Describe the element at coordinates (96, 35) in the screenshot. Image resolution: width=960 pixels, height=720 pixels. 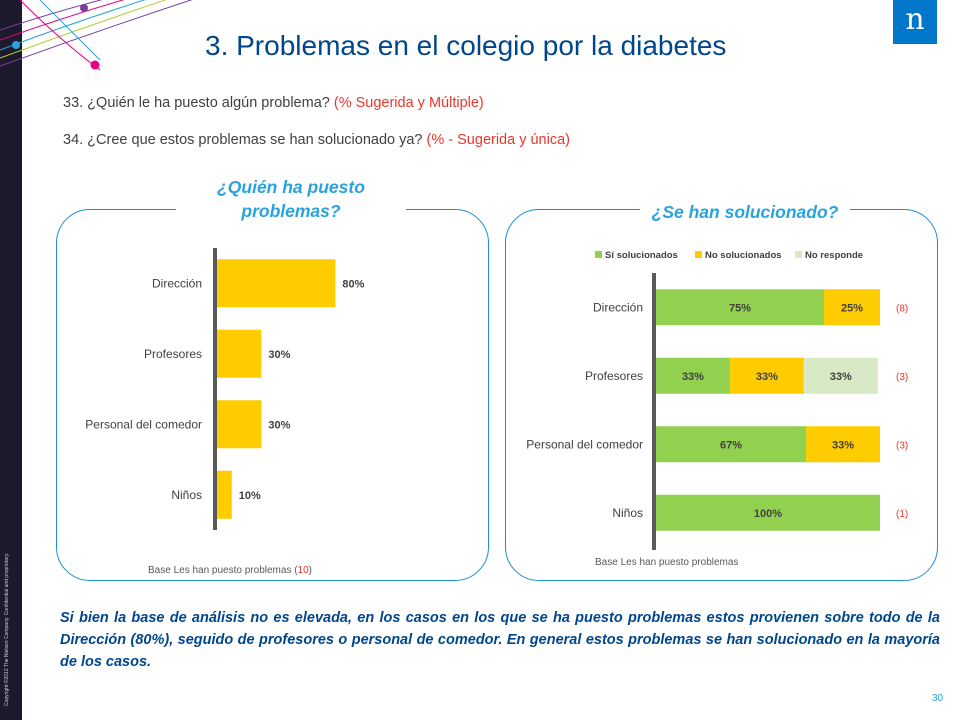
I see `decorative-lines` at that location.